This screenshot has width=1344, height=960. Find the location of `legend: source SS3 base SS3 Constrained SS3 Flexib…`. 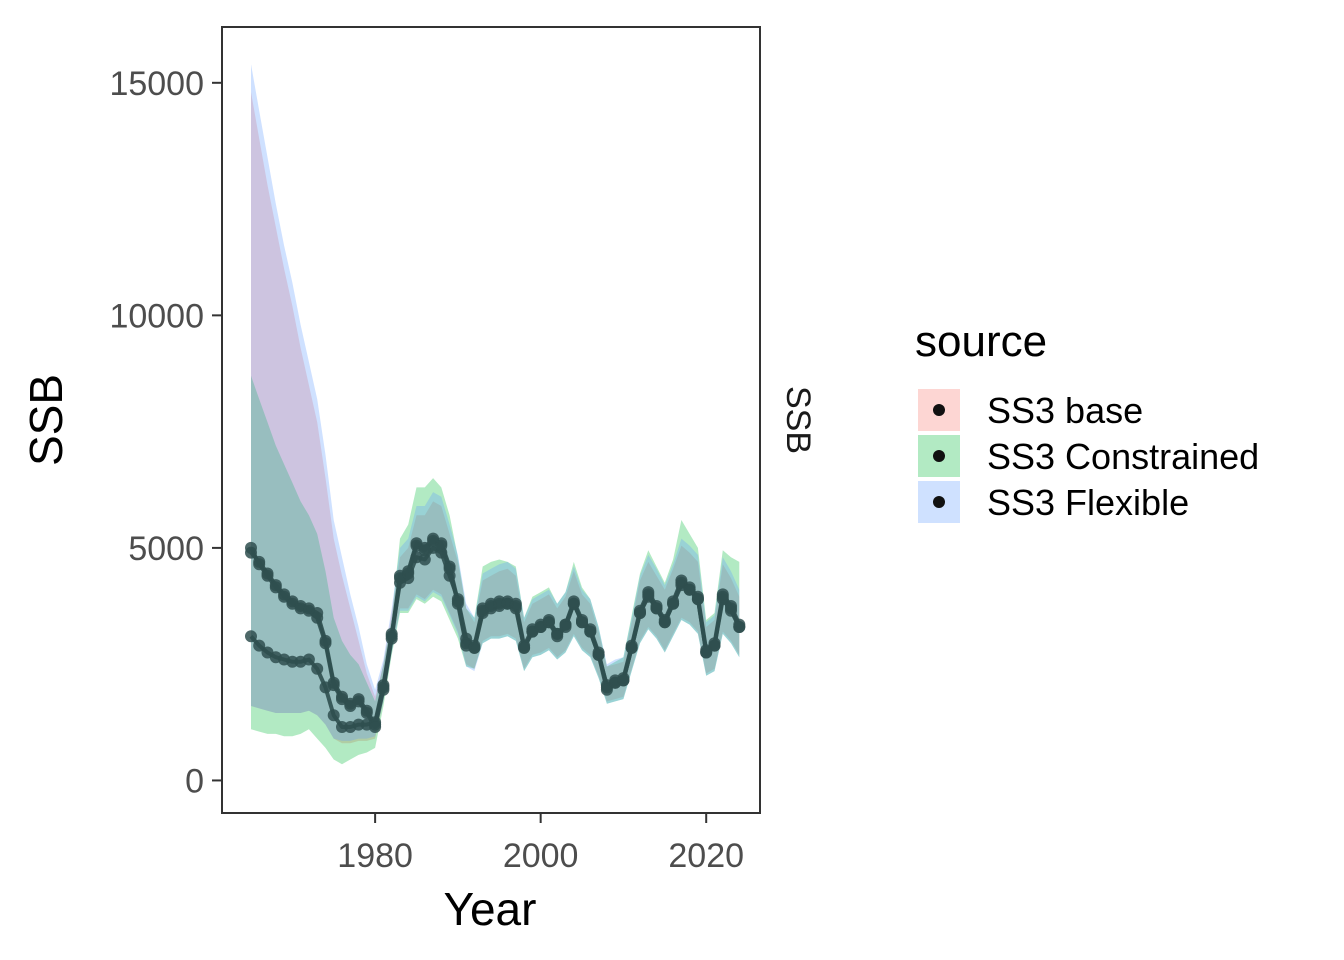

legend: source SS3 base SS3 Constrained SS3 Flexib… is located at coordinates (1087, 420).